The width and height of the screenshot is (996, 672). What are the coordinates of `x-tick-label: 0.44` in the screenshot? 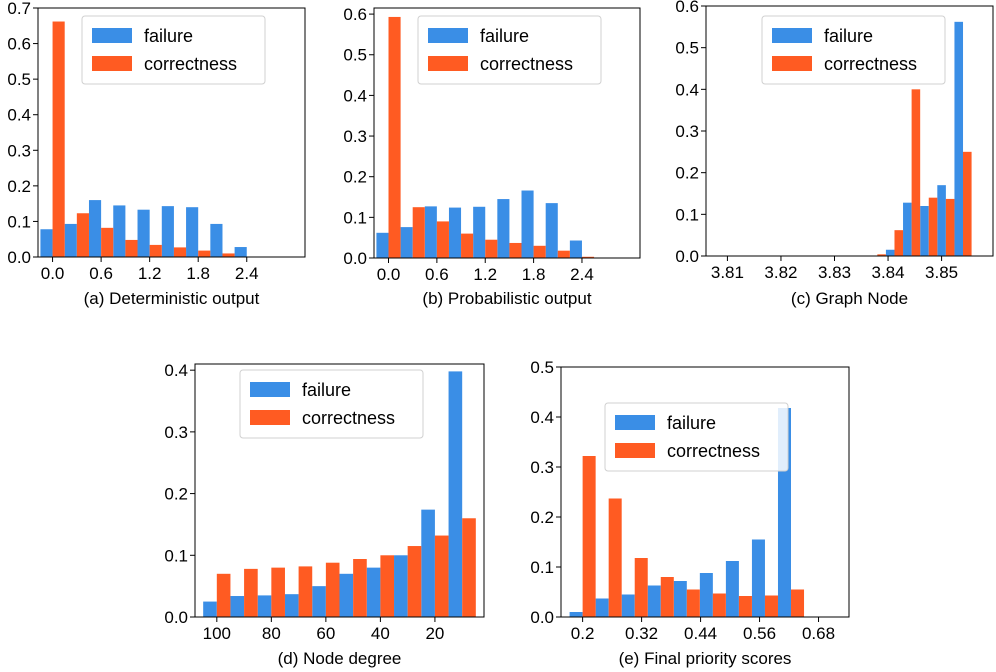 It's located at (700, 633).